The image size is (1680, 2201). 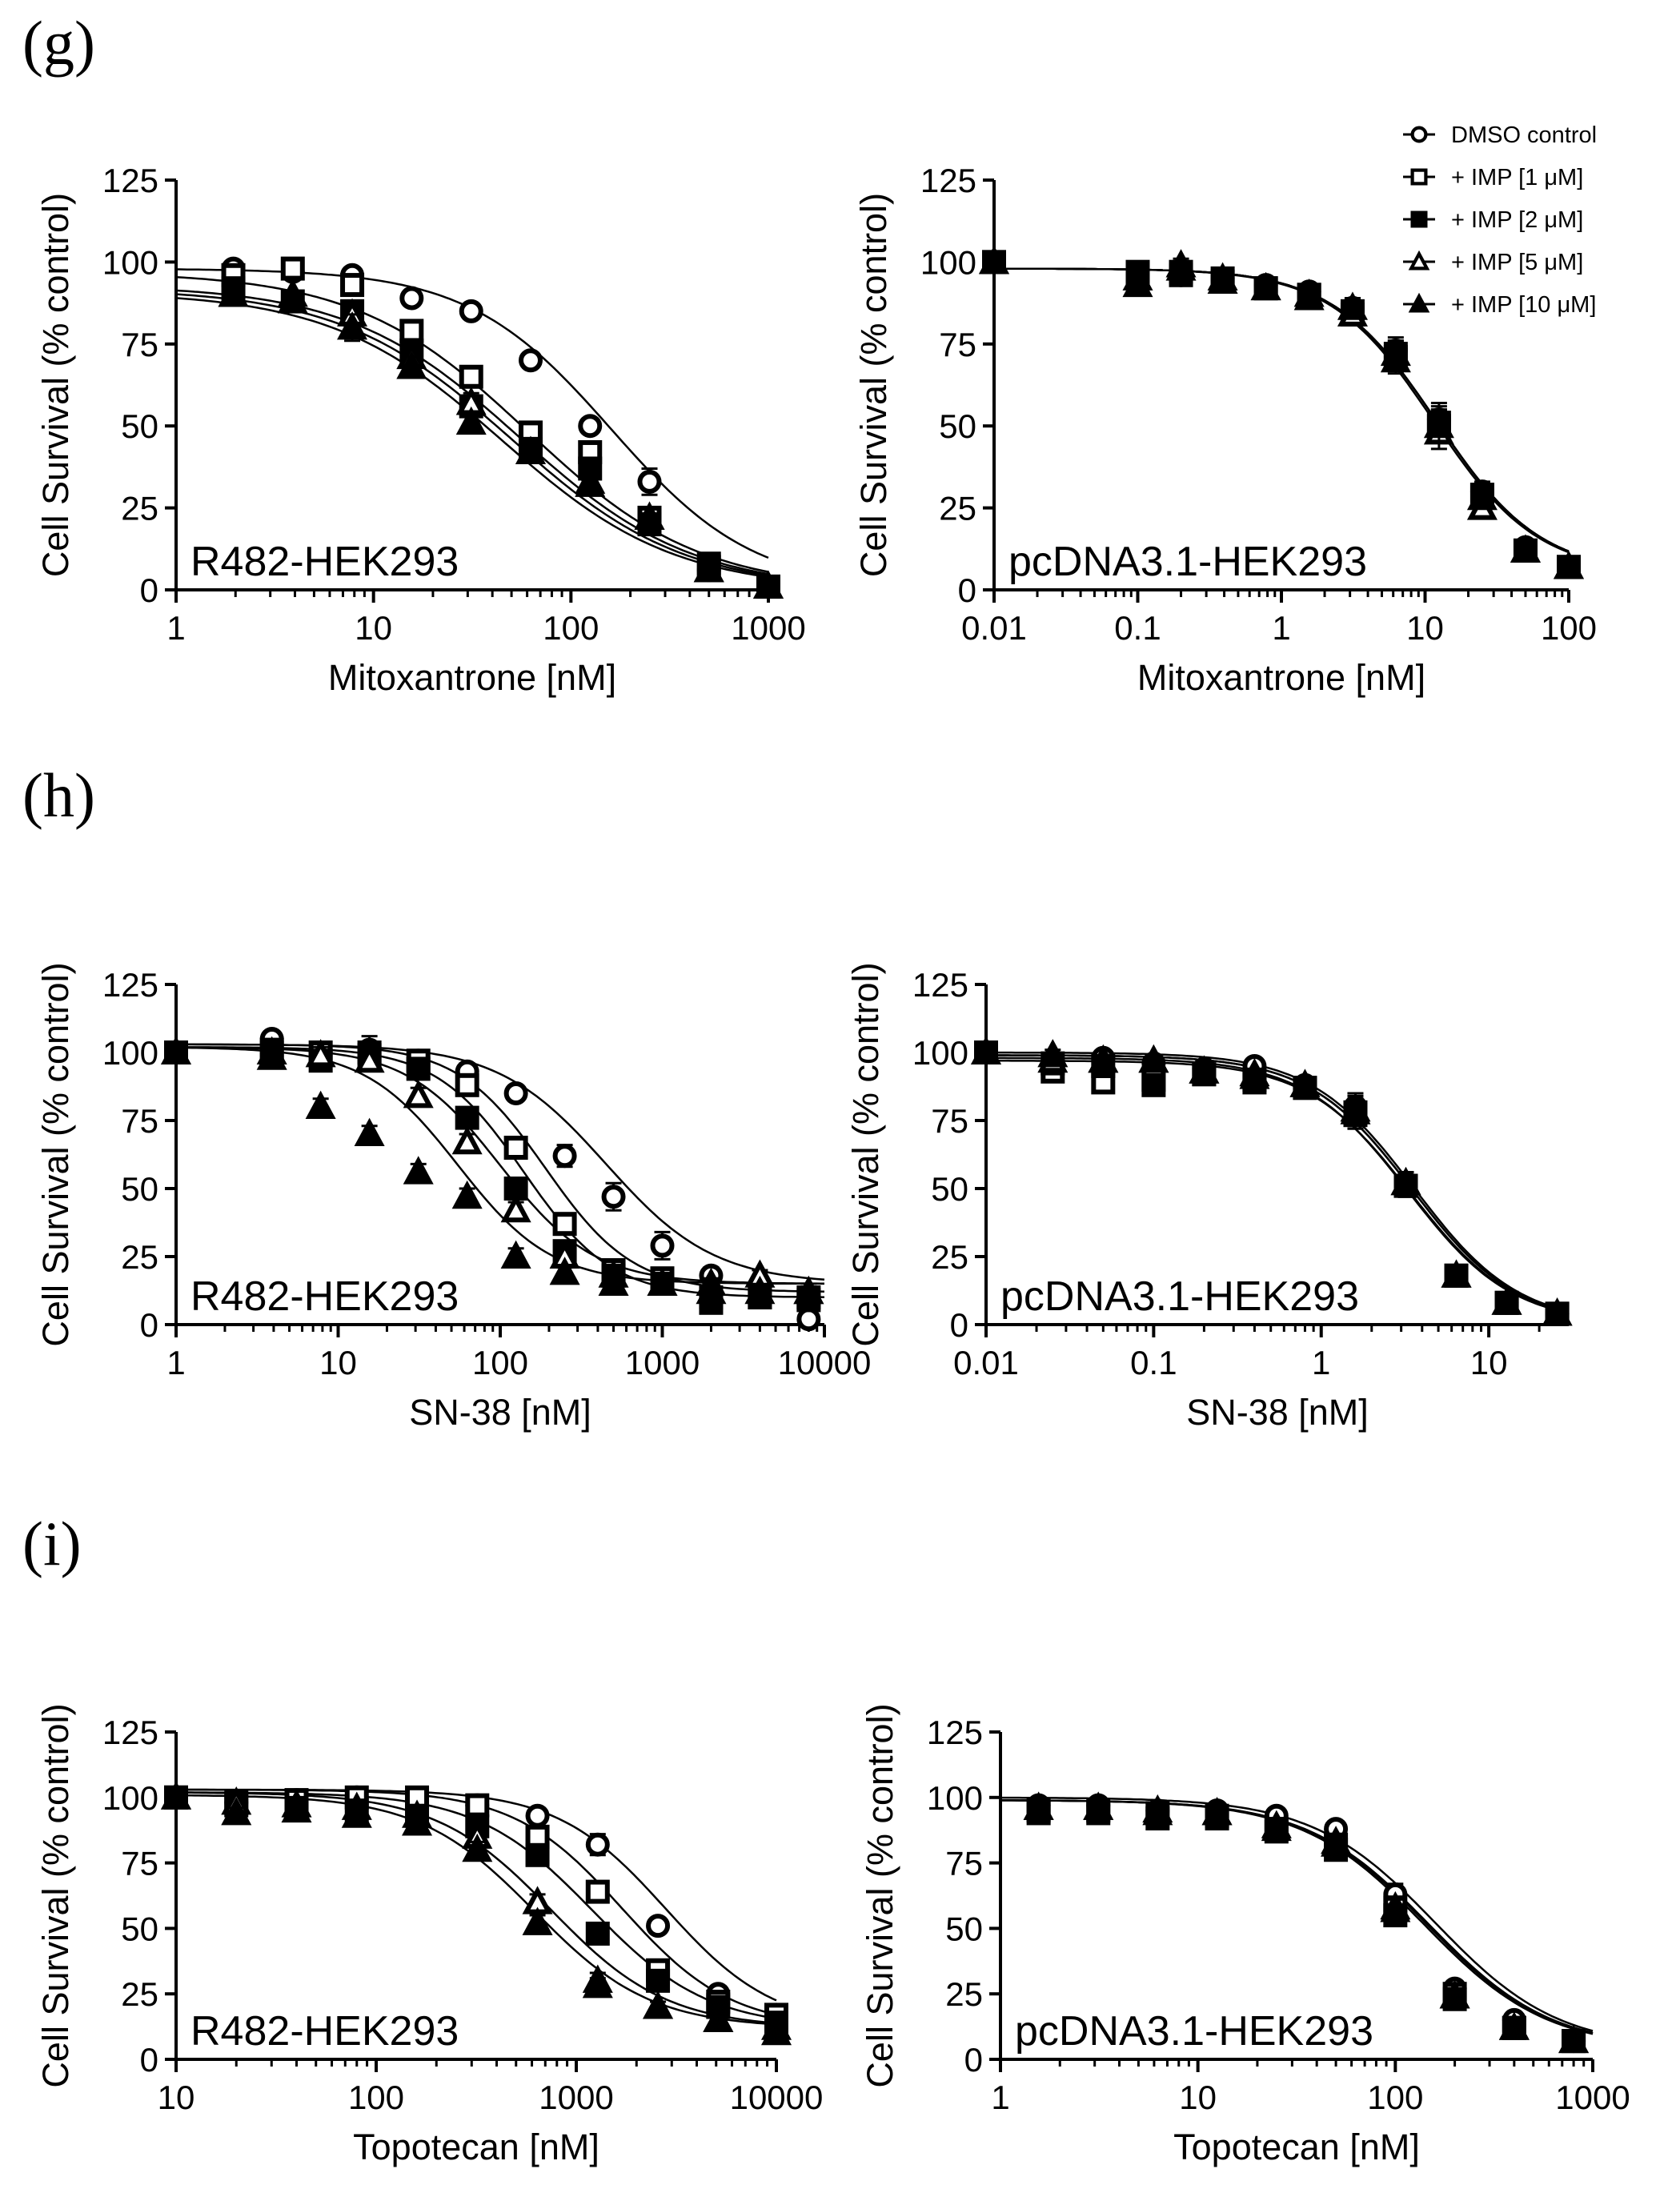 I want to click on panel-label-h: (h), so click(x=58, y=795).